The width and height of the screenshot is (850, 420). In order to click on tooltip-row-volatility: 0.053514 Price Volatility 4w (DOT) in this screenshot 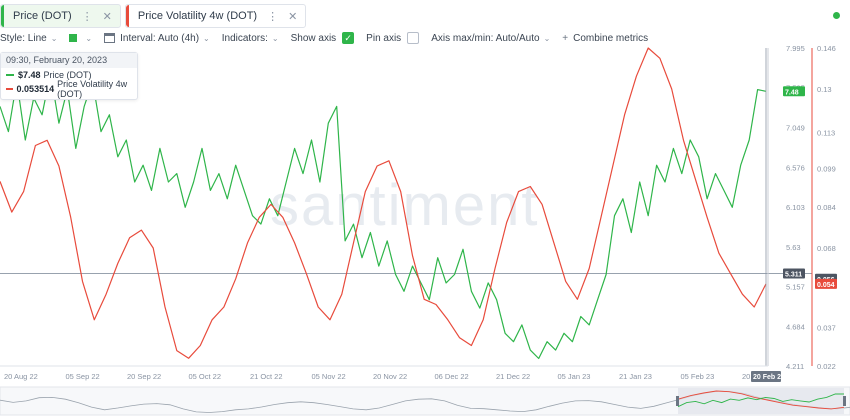, I will do `click(69, 89)`.